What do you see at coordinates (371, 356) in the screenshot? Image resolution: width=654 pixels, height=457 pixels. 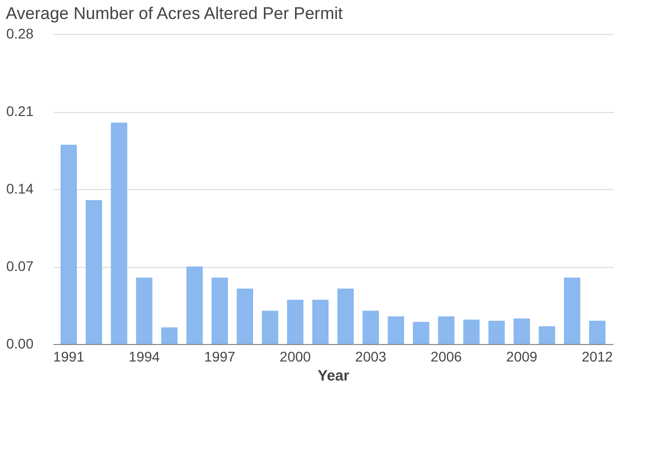 I see `x-tick-label: 2003` at bounding box center [371, 356].